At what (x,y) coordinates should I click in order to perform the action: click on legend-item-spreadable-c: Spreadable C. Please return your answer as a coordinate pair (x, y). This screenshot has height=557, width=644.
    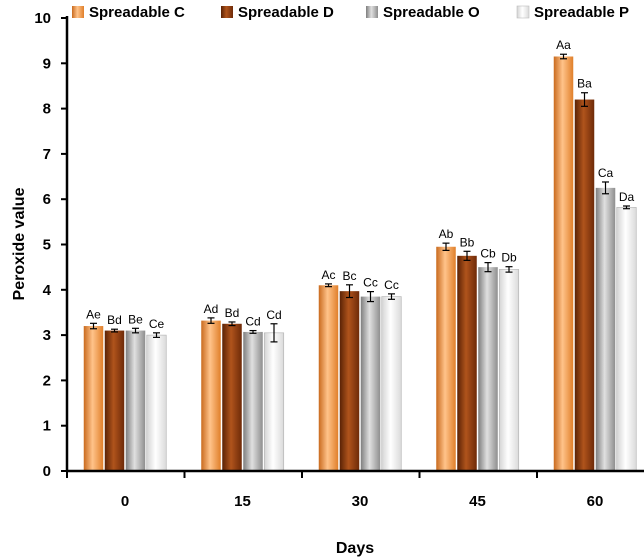
    Looking at the image, I should click on (128, 12).